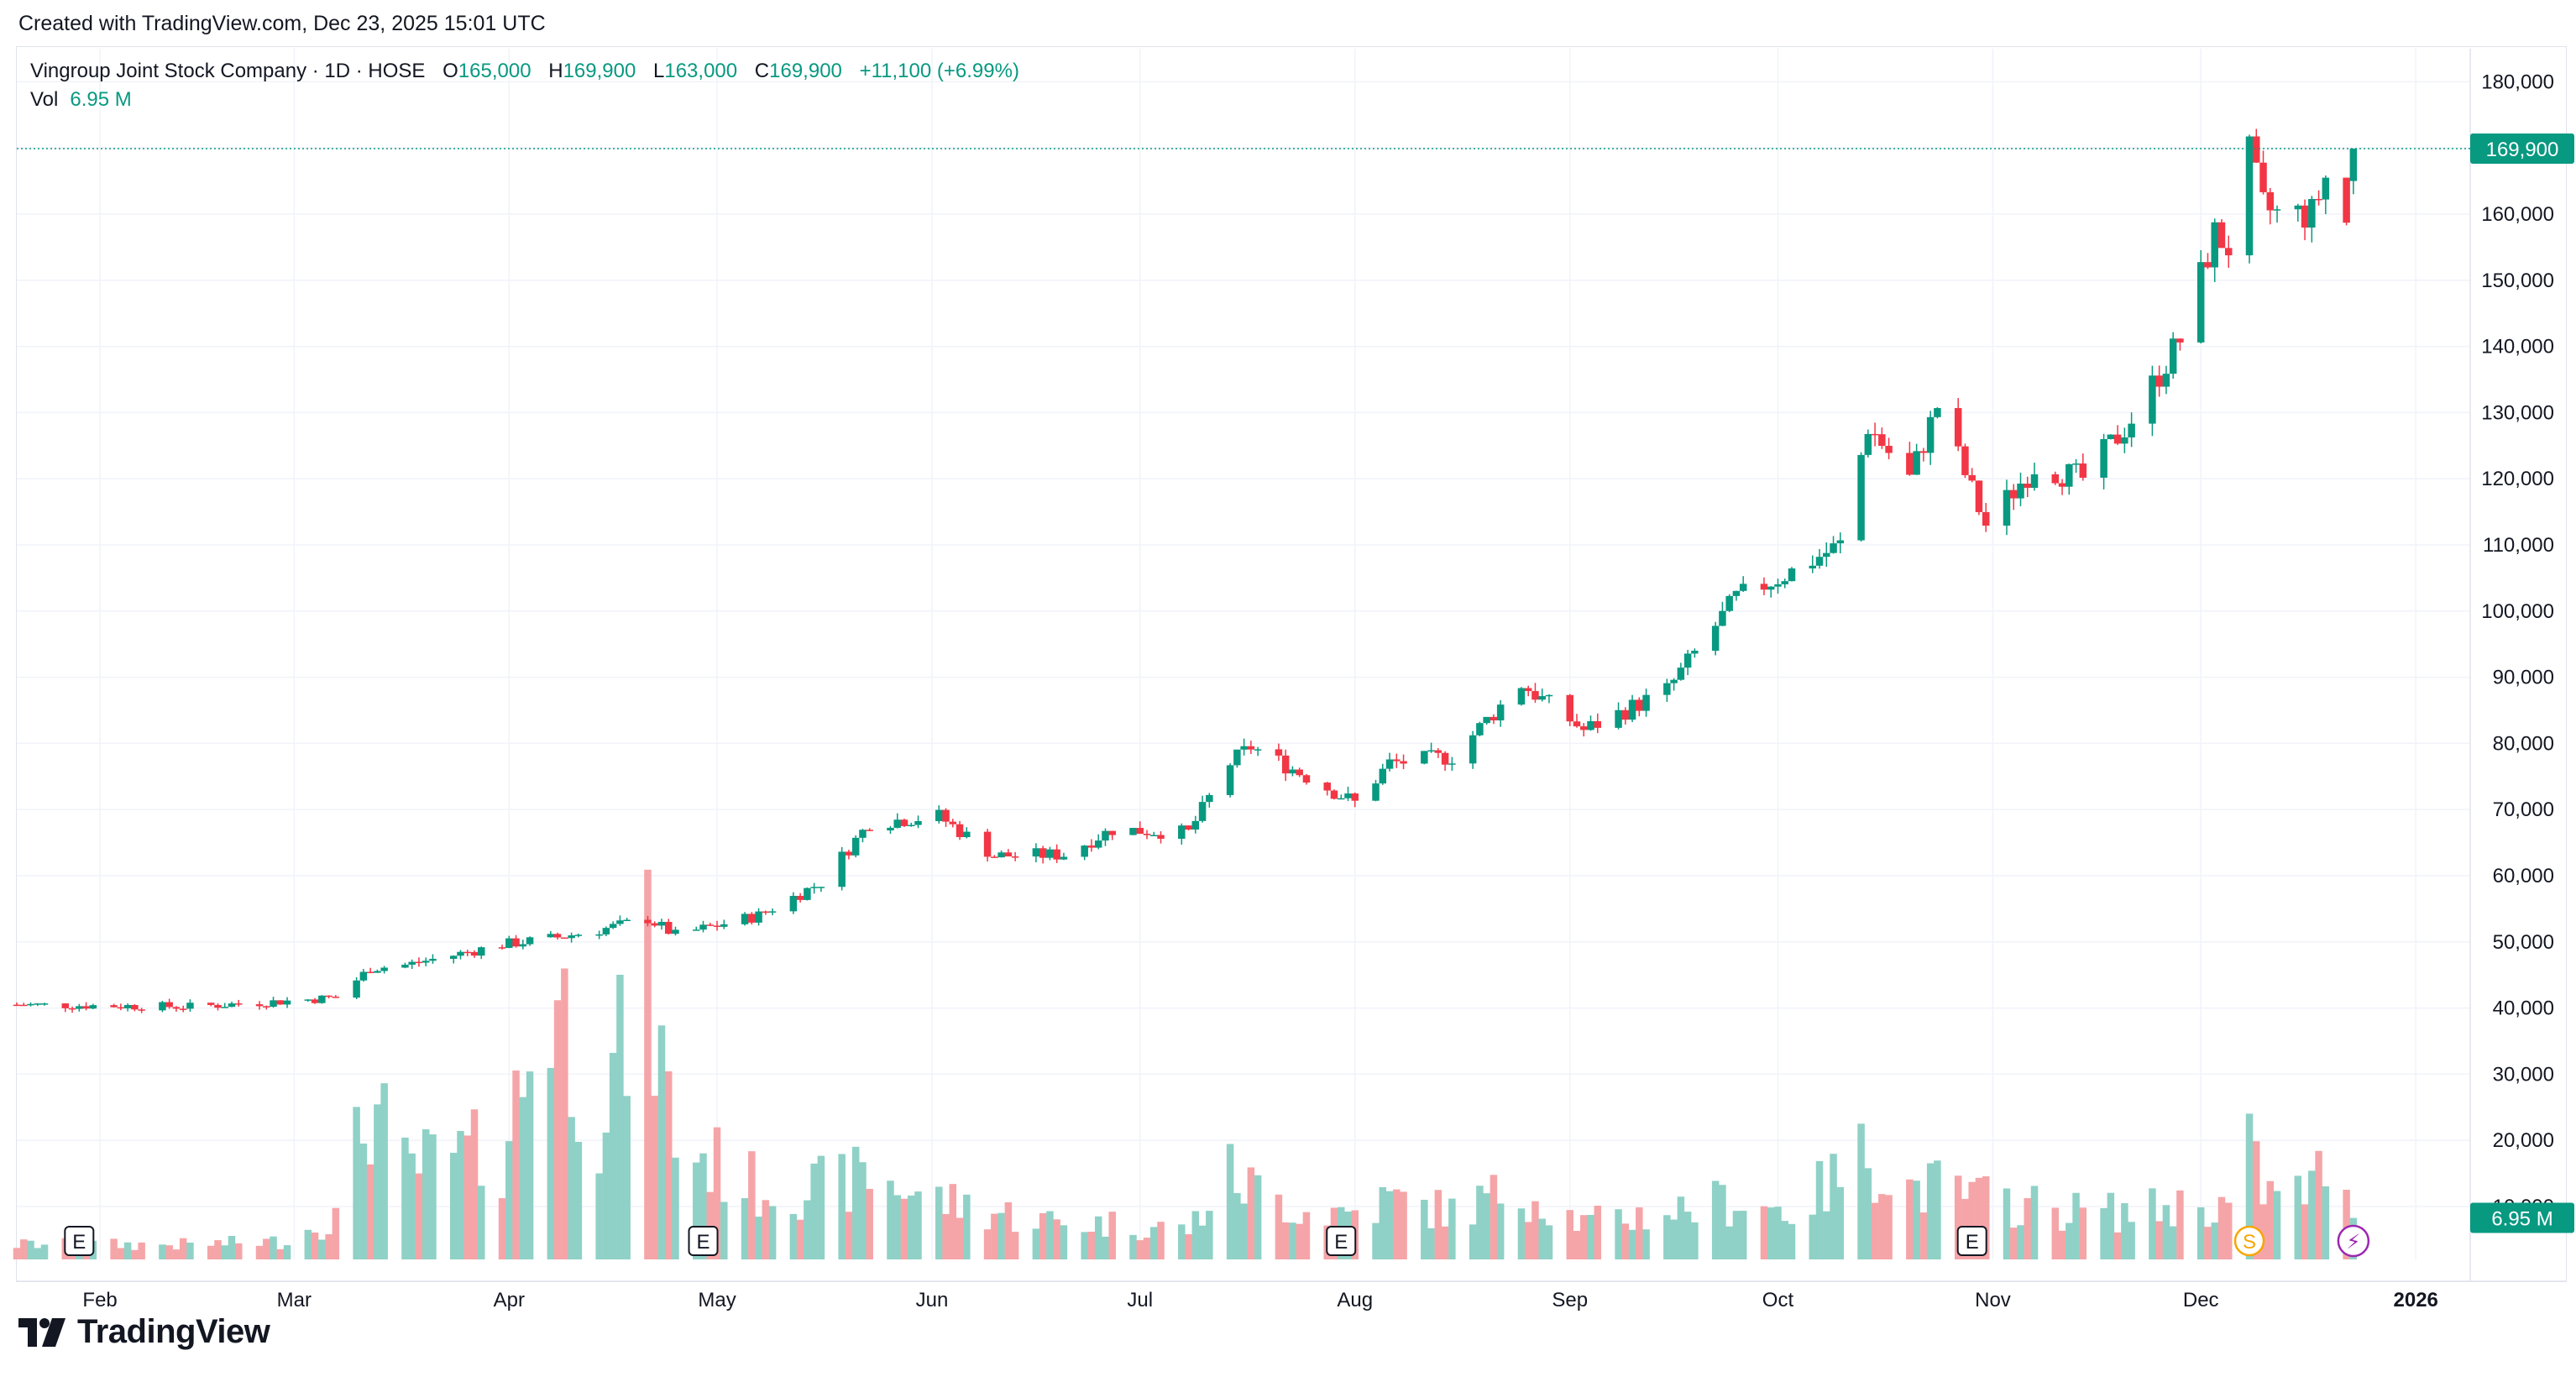 The width and height of the screenshot is (2576, 1382). Describe the element at coordinates (2353, 1241) in the screenshot. I see `lightning-icon: ⚡` at that location.